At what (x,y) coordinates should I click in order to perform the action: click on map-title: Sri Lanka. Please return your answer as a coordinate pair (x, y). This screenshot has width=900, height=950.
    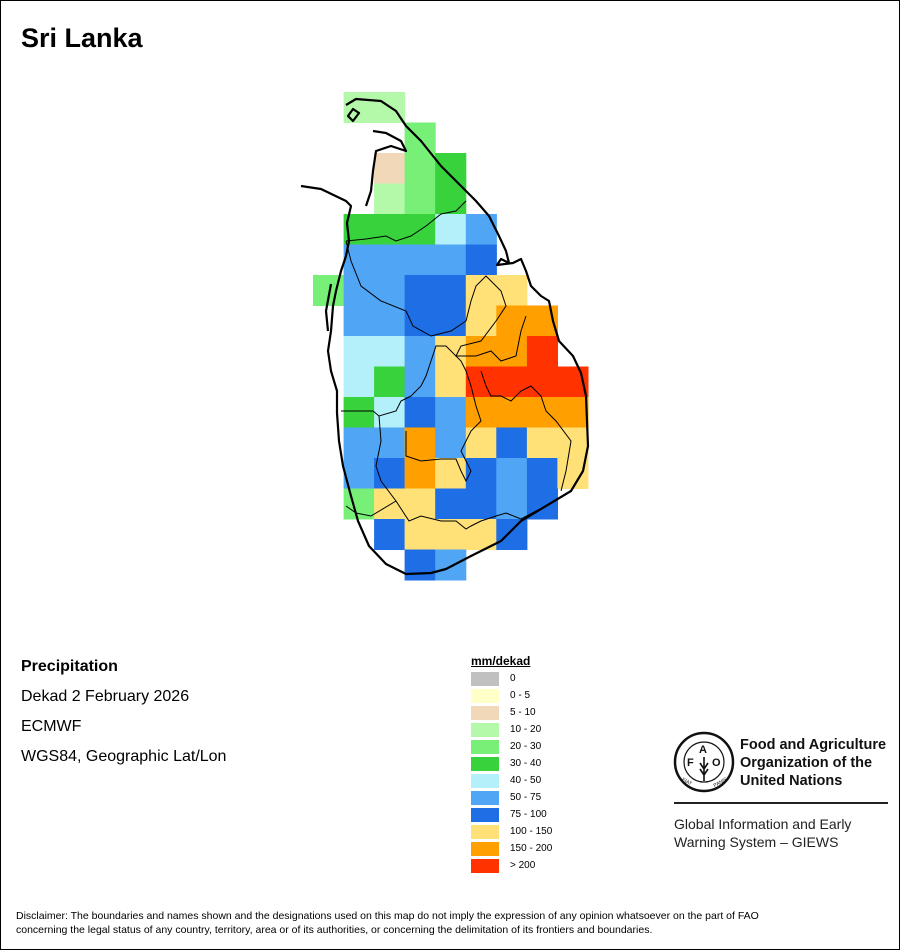
    Looking at the image, I should click on (82, 38).